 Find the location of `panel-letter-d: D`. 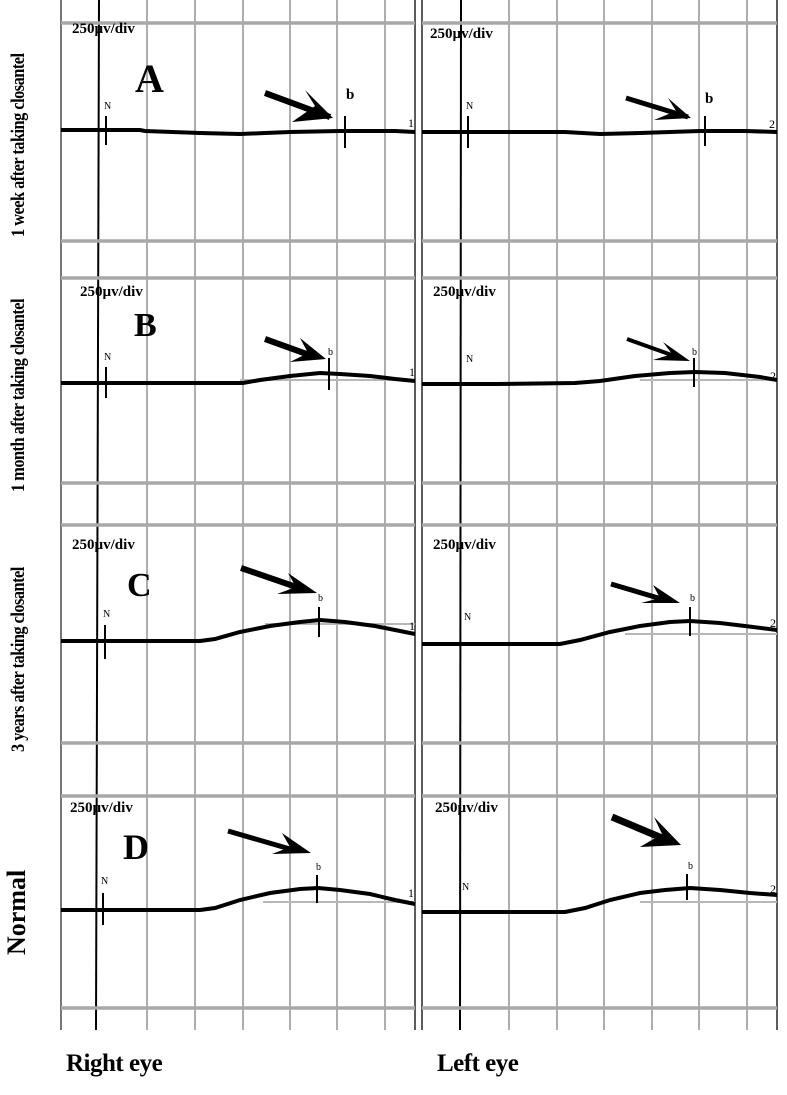

panel-letter-d: D is located at coordinates (136, 847).